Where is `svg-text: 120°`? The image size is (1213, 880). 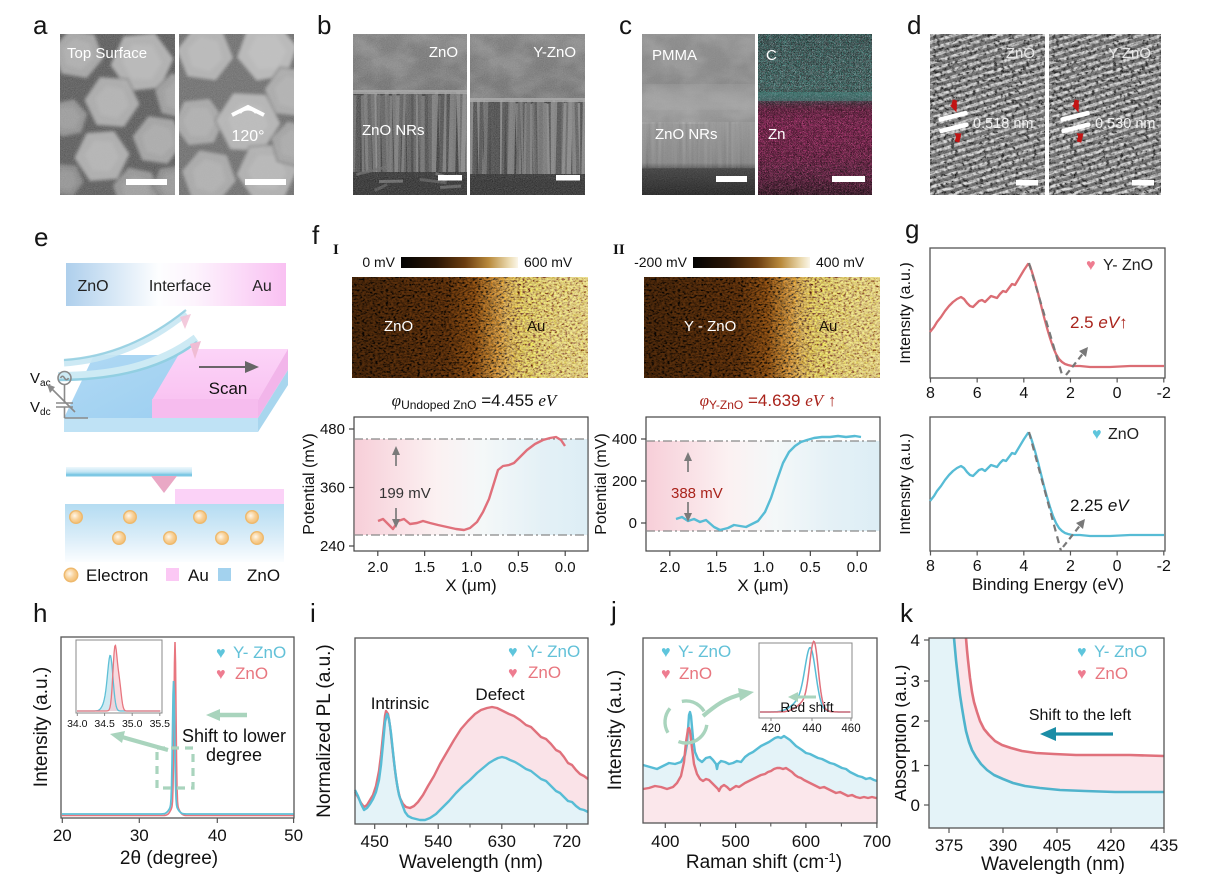 svg-text: 120° is located at coordinates (247, 136).